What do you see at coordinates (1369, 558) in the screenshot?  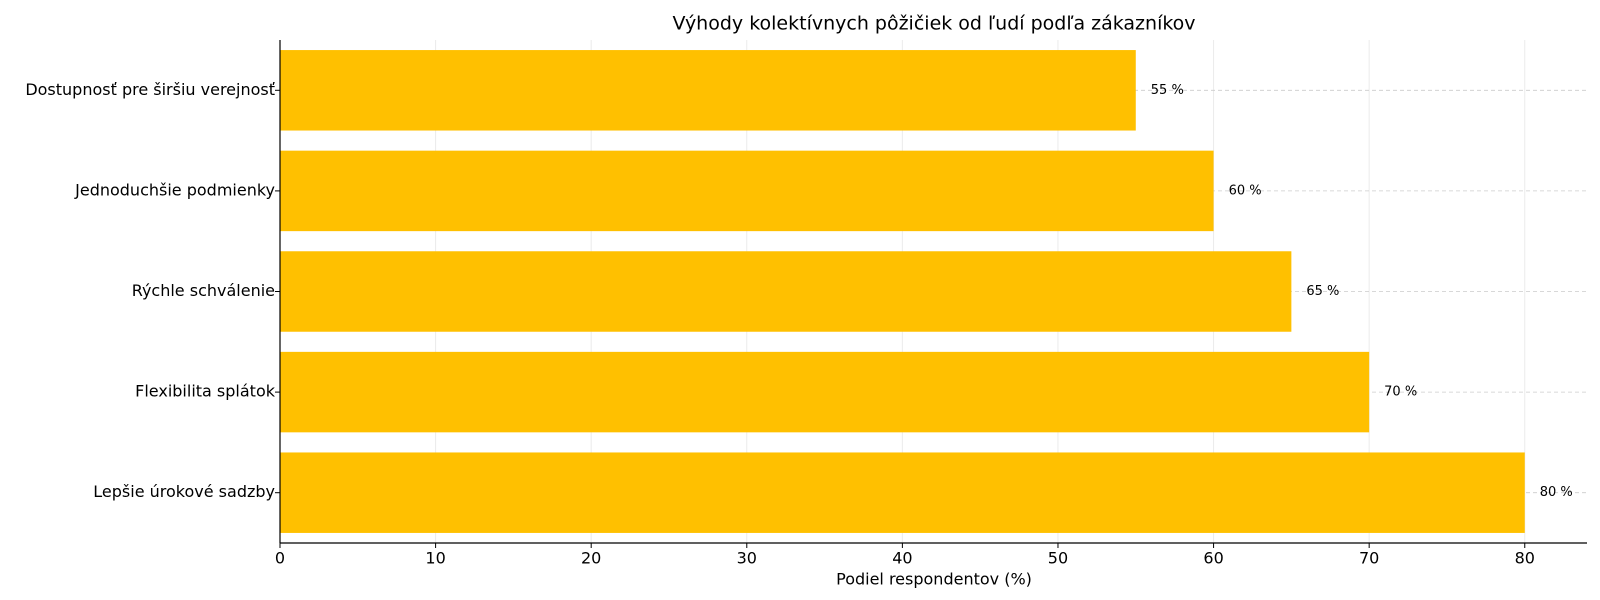 I see `x-tick-label: 70` at bounding box center [1369, 558].